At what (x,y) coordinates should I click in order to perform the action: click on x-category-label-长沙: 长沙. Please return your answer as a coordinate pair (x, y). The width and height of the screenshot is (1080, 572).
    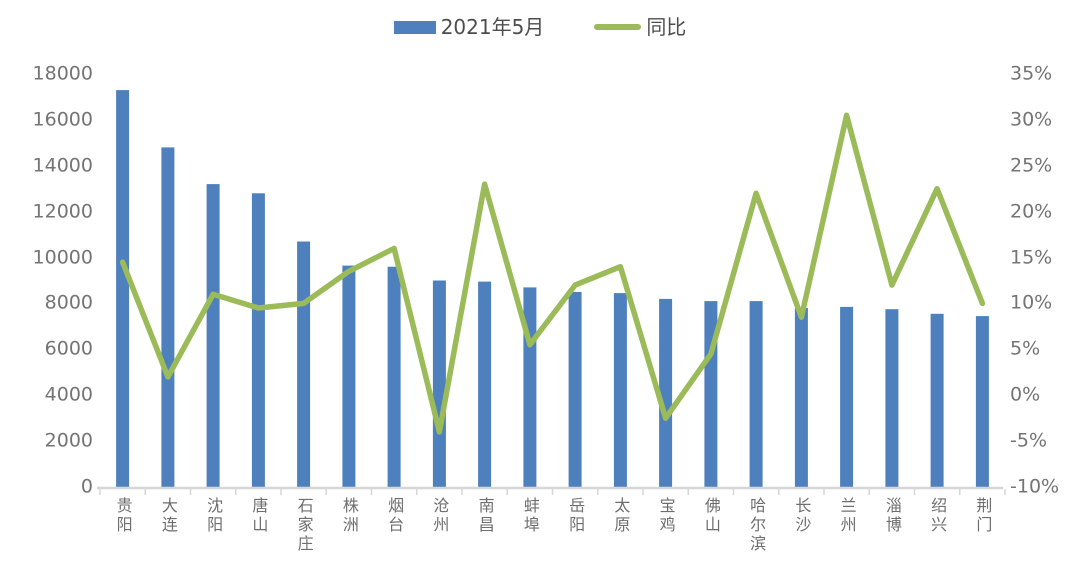
    Looking at the image, I should click on (802, 516).